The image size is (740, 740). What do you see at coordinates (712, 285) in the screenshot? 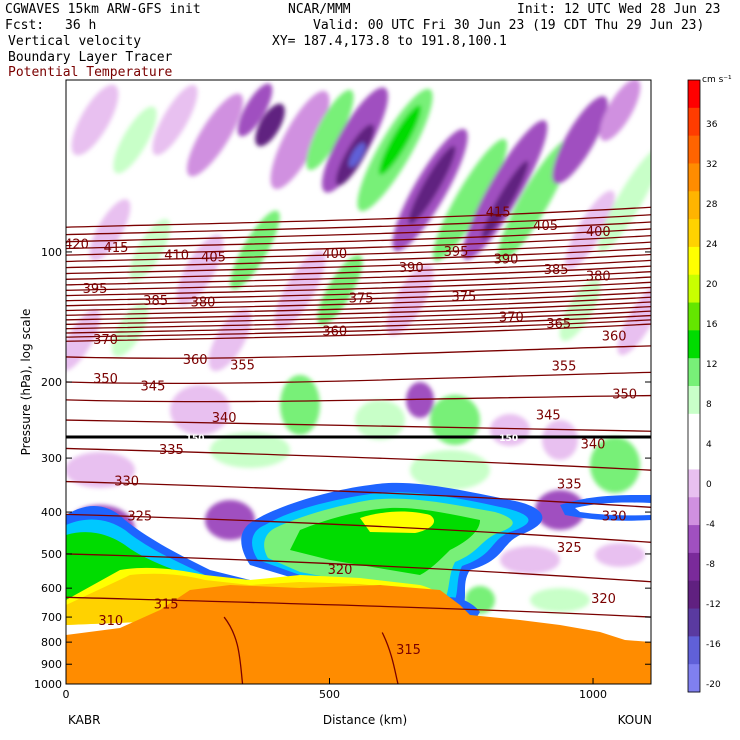
I see `colorbar-label: 20` at bounding box center [712, 285].